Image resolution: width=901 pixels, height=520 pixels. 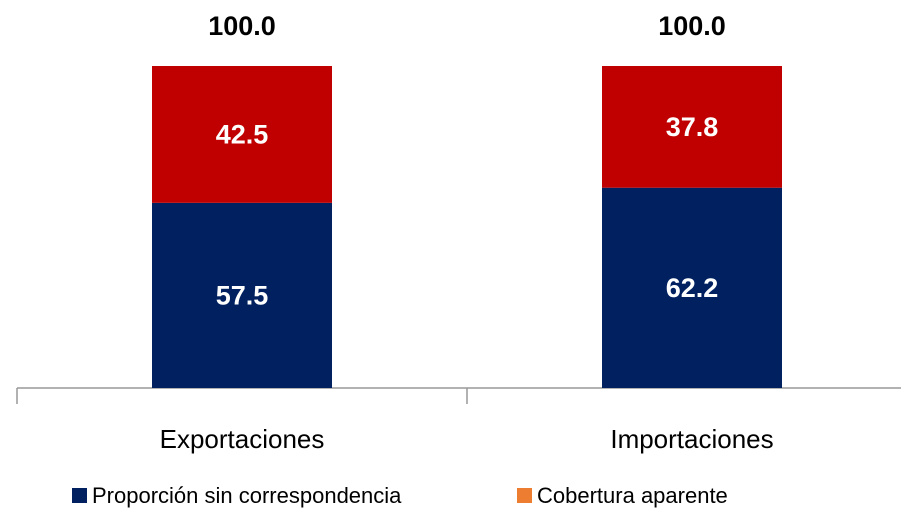 What do you see at coordinates (242, 439) in the screenshot?
I see `x-tick-label: Exportaciones` at bounding box center [242, 439].